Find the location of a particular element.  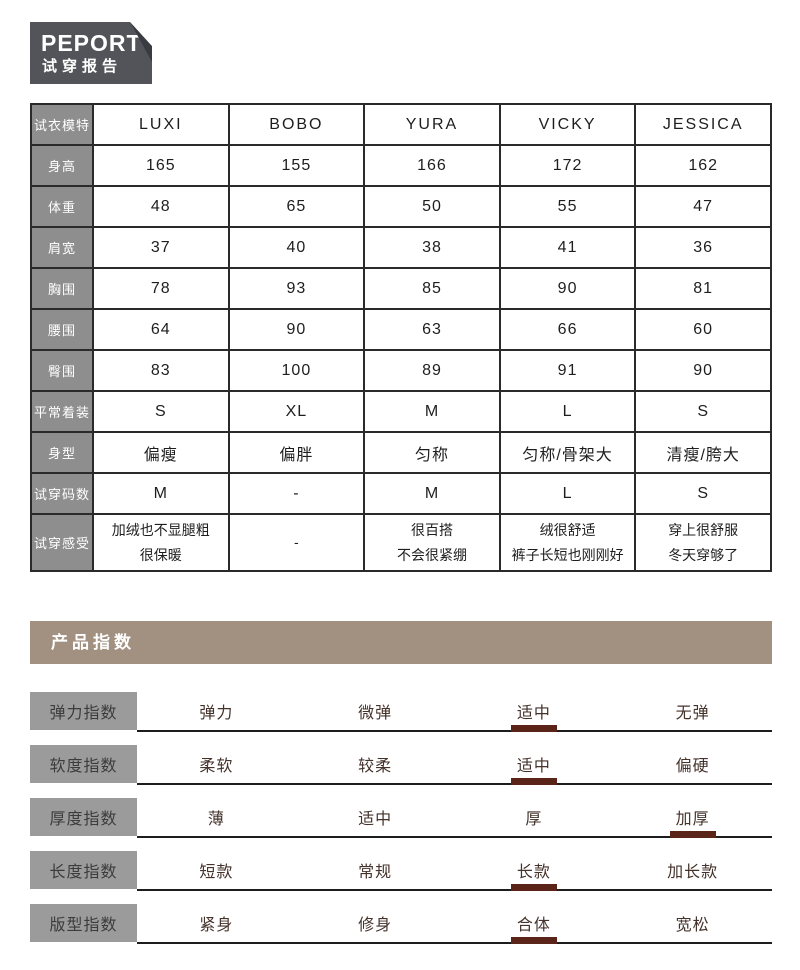

table-cell: 60 is located at coordinates (703, 329).